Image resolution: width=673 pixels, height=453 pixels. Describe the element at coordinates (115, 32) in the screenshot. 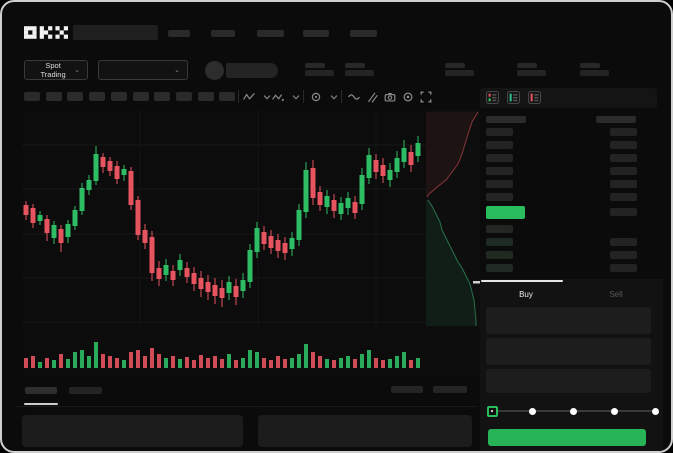

I see `ticker-placeholder` at that location.